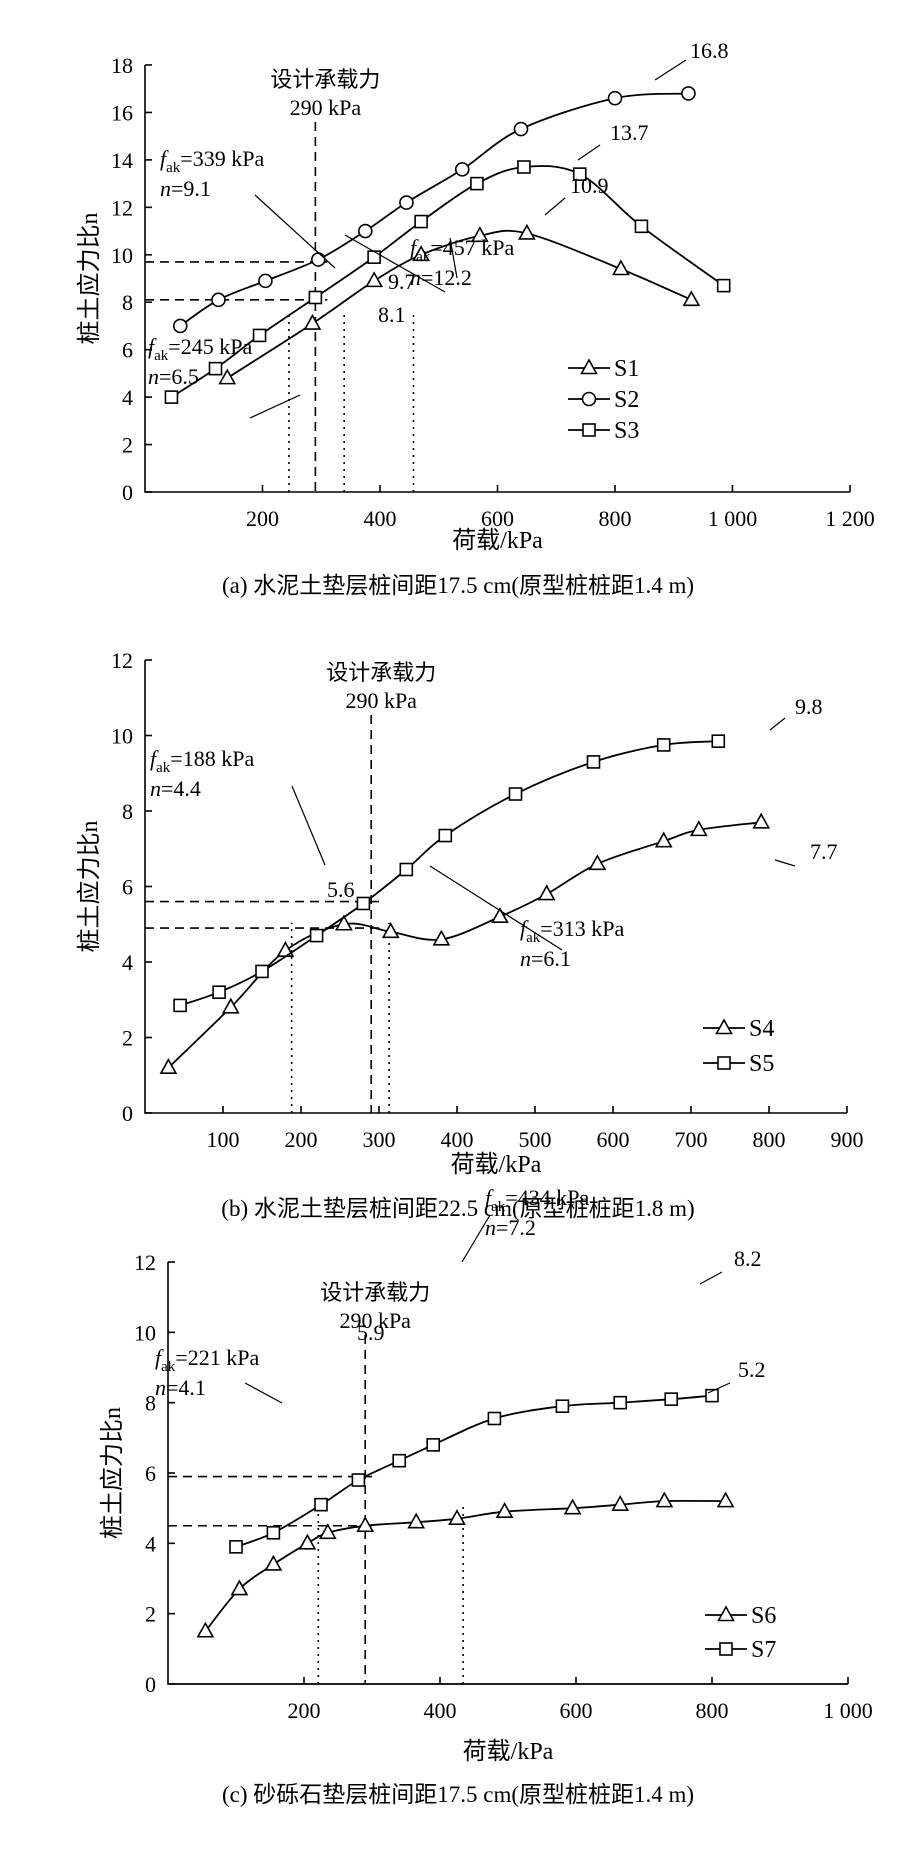 The height and width of the screenshot is (1852, 916). I want to click on legend-marker-S5, so click(724, 1063).